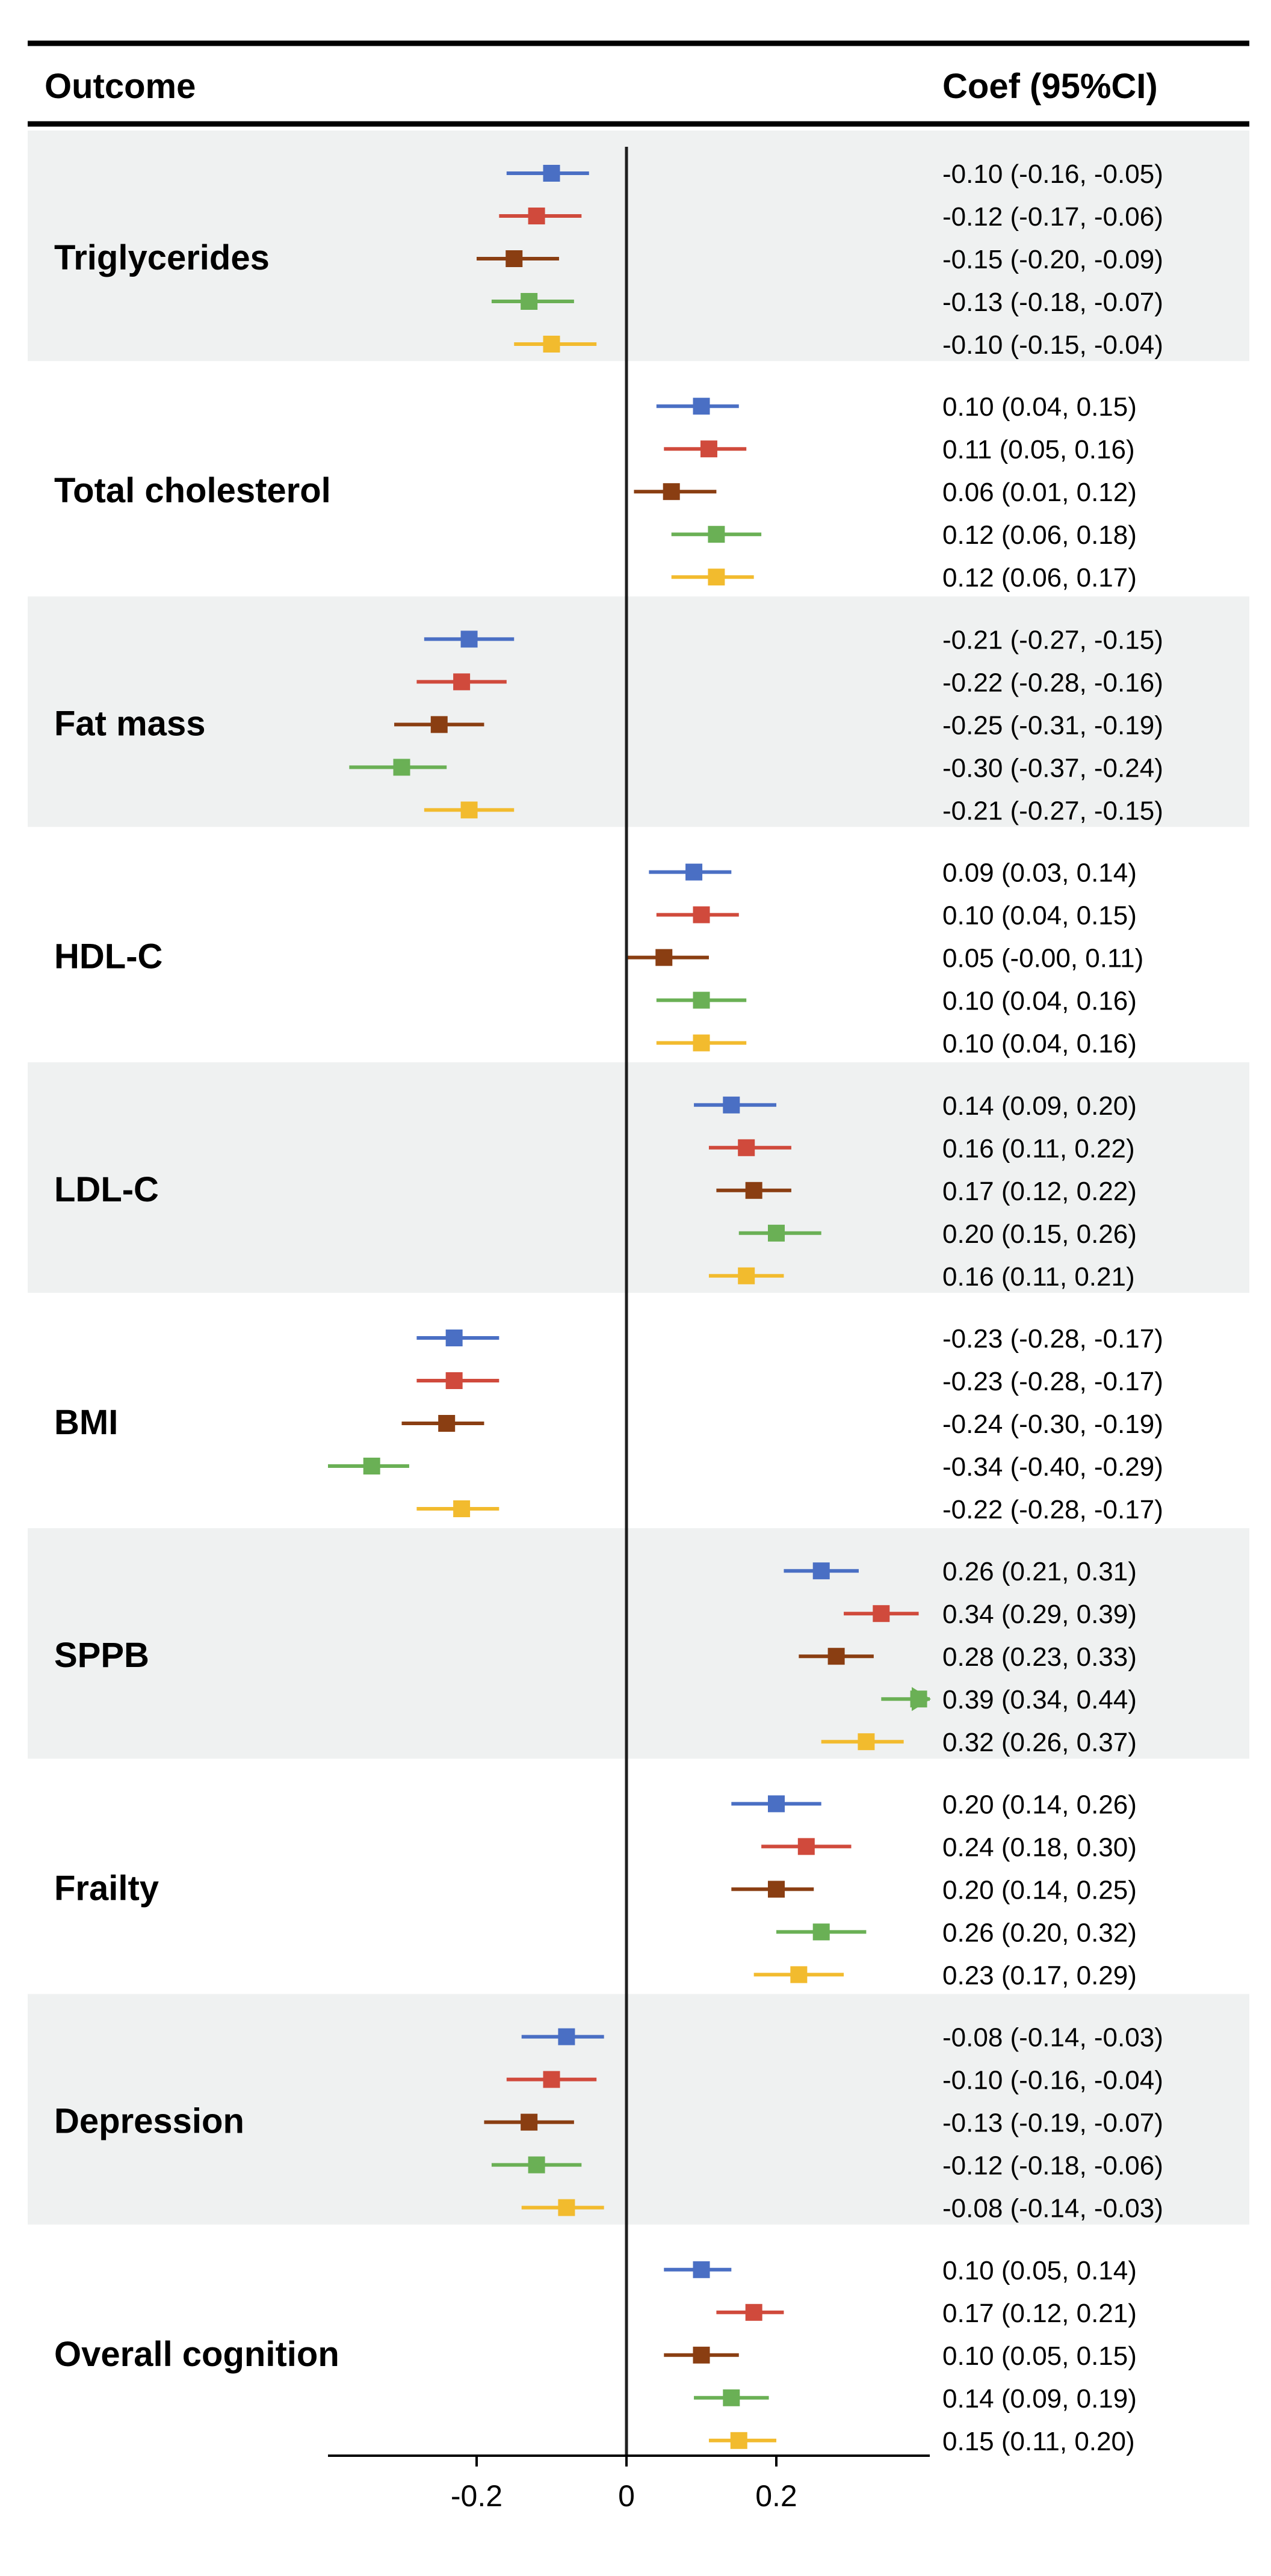 Image resolution: width=1271 pixels, height=2576 pixels. Describe the element at coordinates (1039, 1571) in the screenshot. I see `coef-ci-label: 0.26 (0.21, 0.31)` at that location.